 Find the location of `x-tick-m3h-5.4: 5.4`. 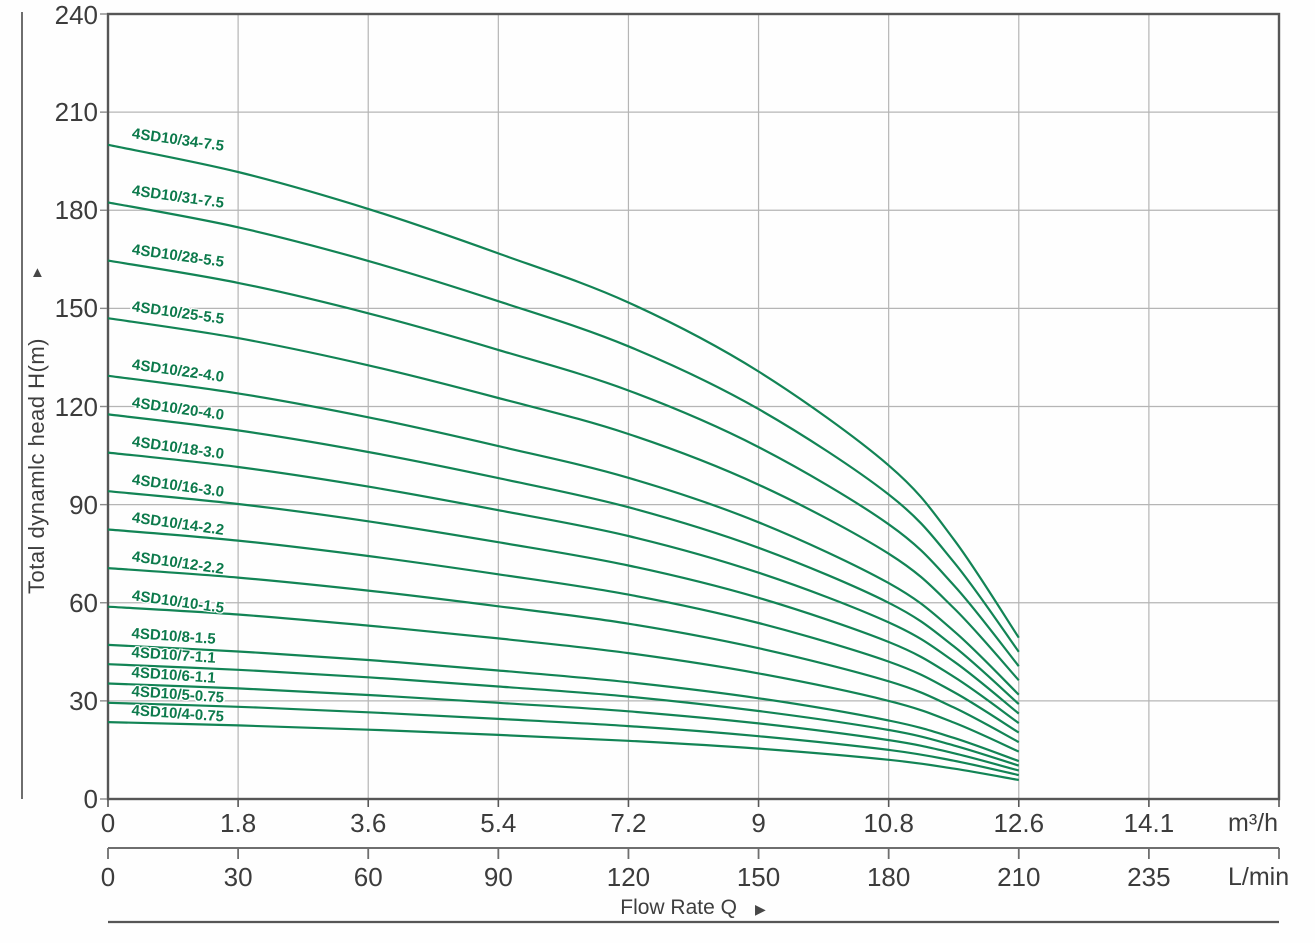

x-tick-m3h-5.4: 5.4 is located at coordinates (498, 823).